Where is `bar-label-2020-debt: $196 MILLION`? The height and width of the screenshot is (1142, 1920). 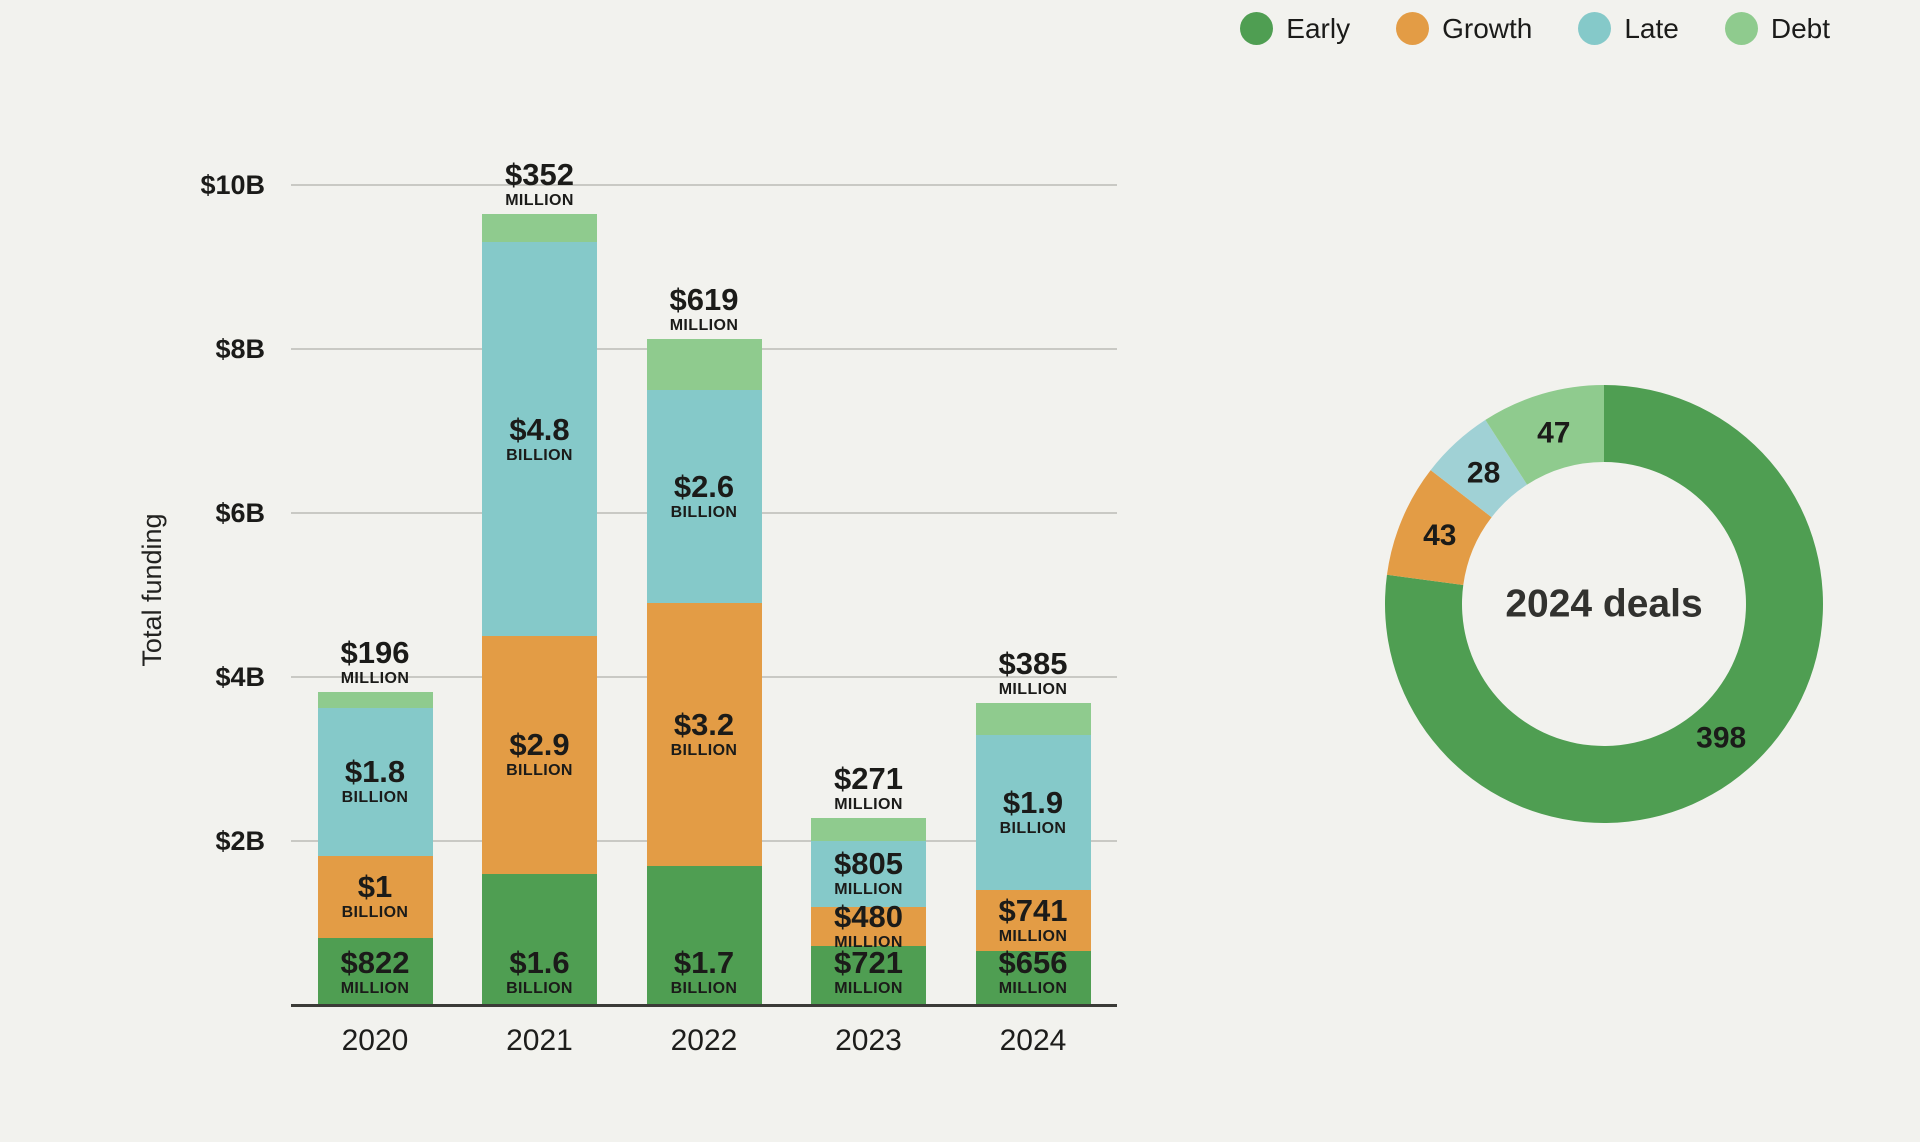 bar-label-2020-debt: $196 MILLION is located at coordinates (375, 662).